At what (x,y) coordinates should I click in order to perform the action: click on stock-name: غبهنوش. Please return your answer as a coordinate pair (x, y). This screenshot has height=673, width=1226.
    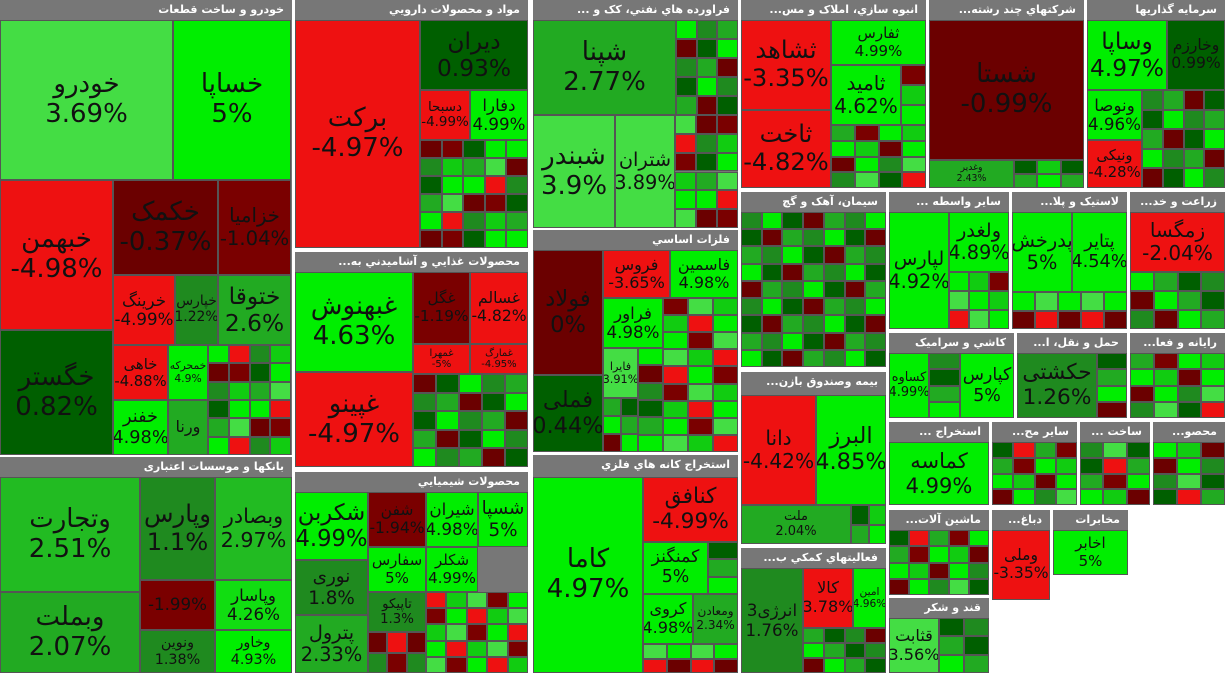
    Looking at the image, I should click on (354, 306).